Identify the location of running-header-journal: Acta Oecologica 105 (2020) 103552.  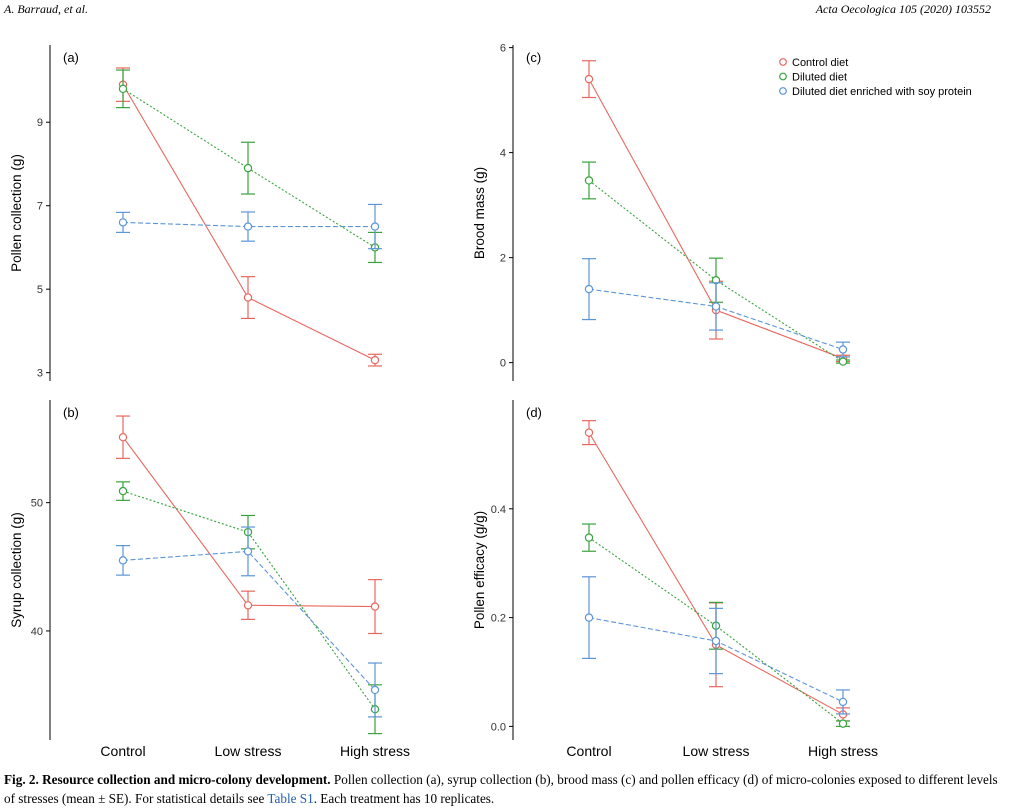
(903, 9).